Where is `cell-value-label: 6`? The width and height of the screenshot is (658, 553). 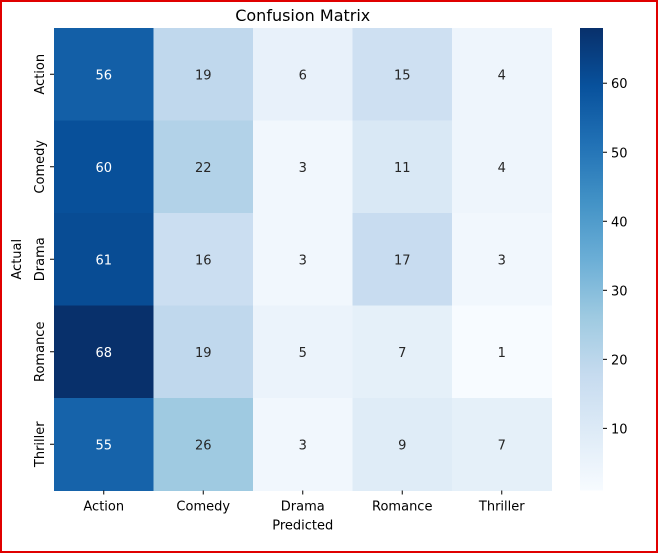
cell-value-label: 6 is located at coordinates (303, 75).